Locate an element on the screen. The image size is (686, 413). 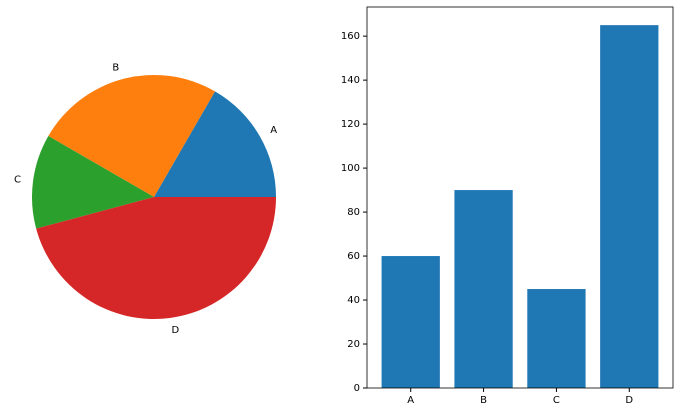
y-tick-label: 0 is located at coordinates (357, 388).